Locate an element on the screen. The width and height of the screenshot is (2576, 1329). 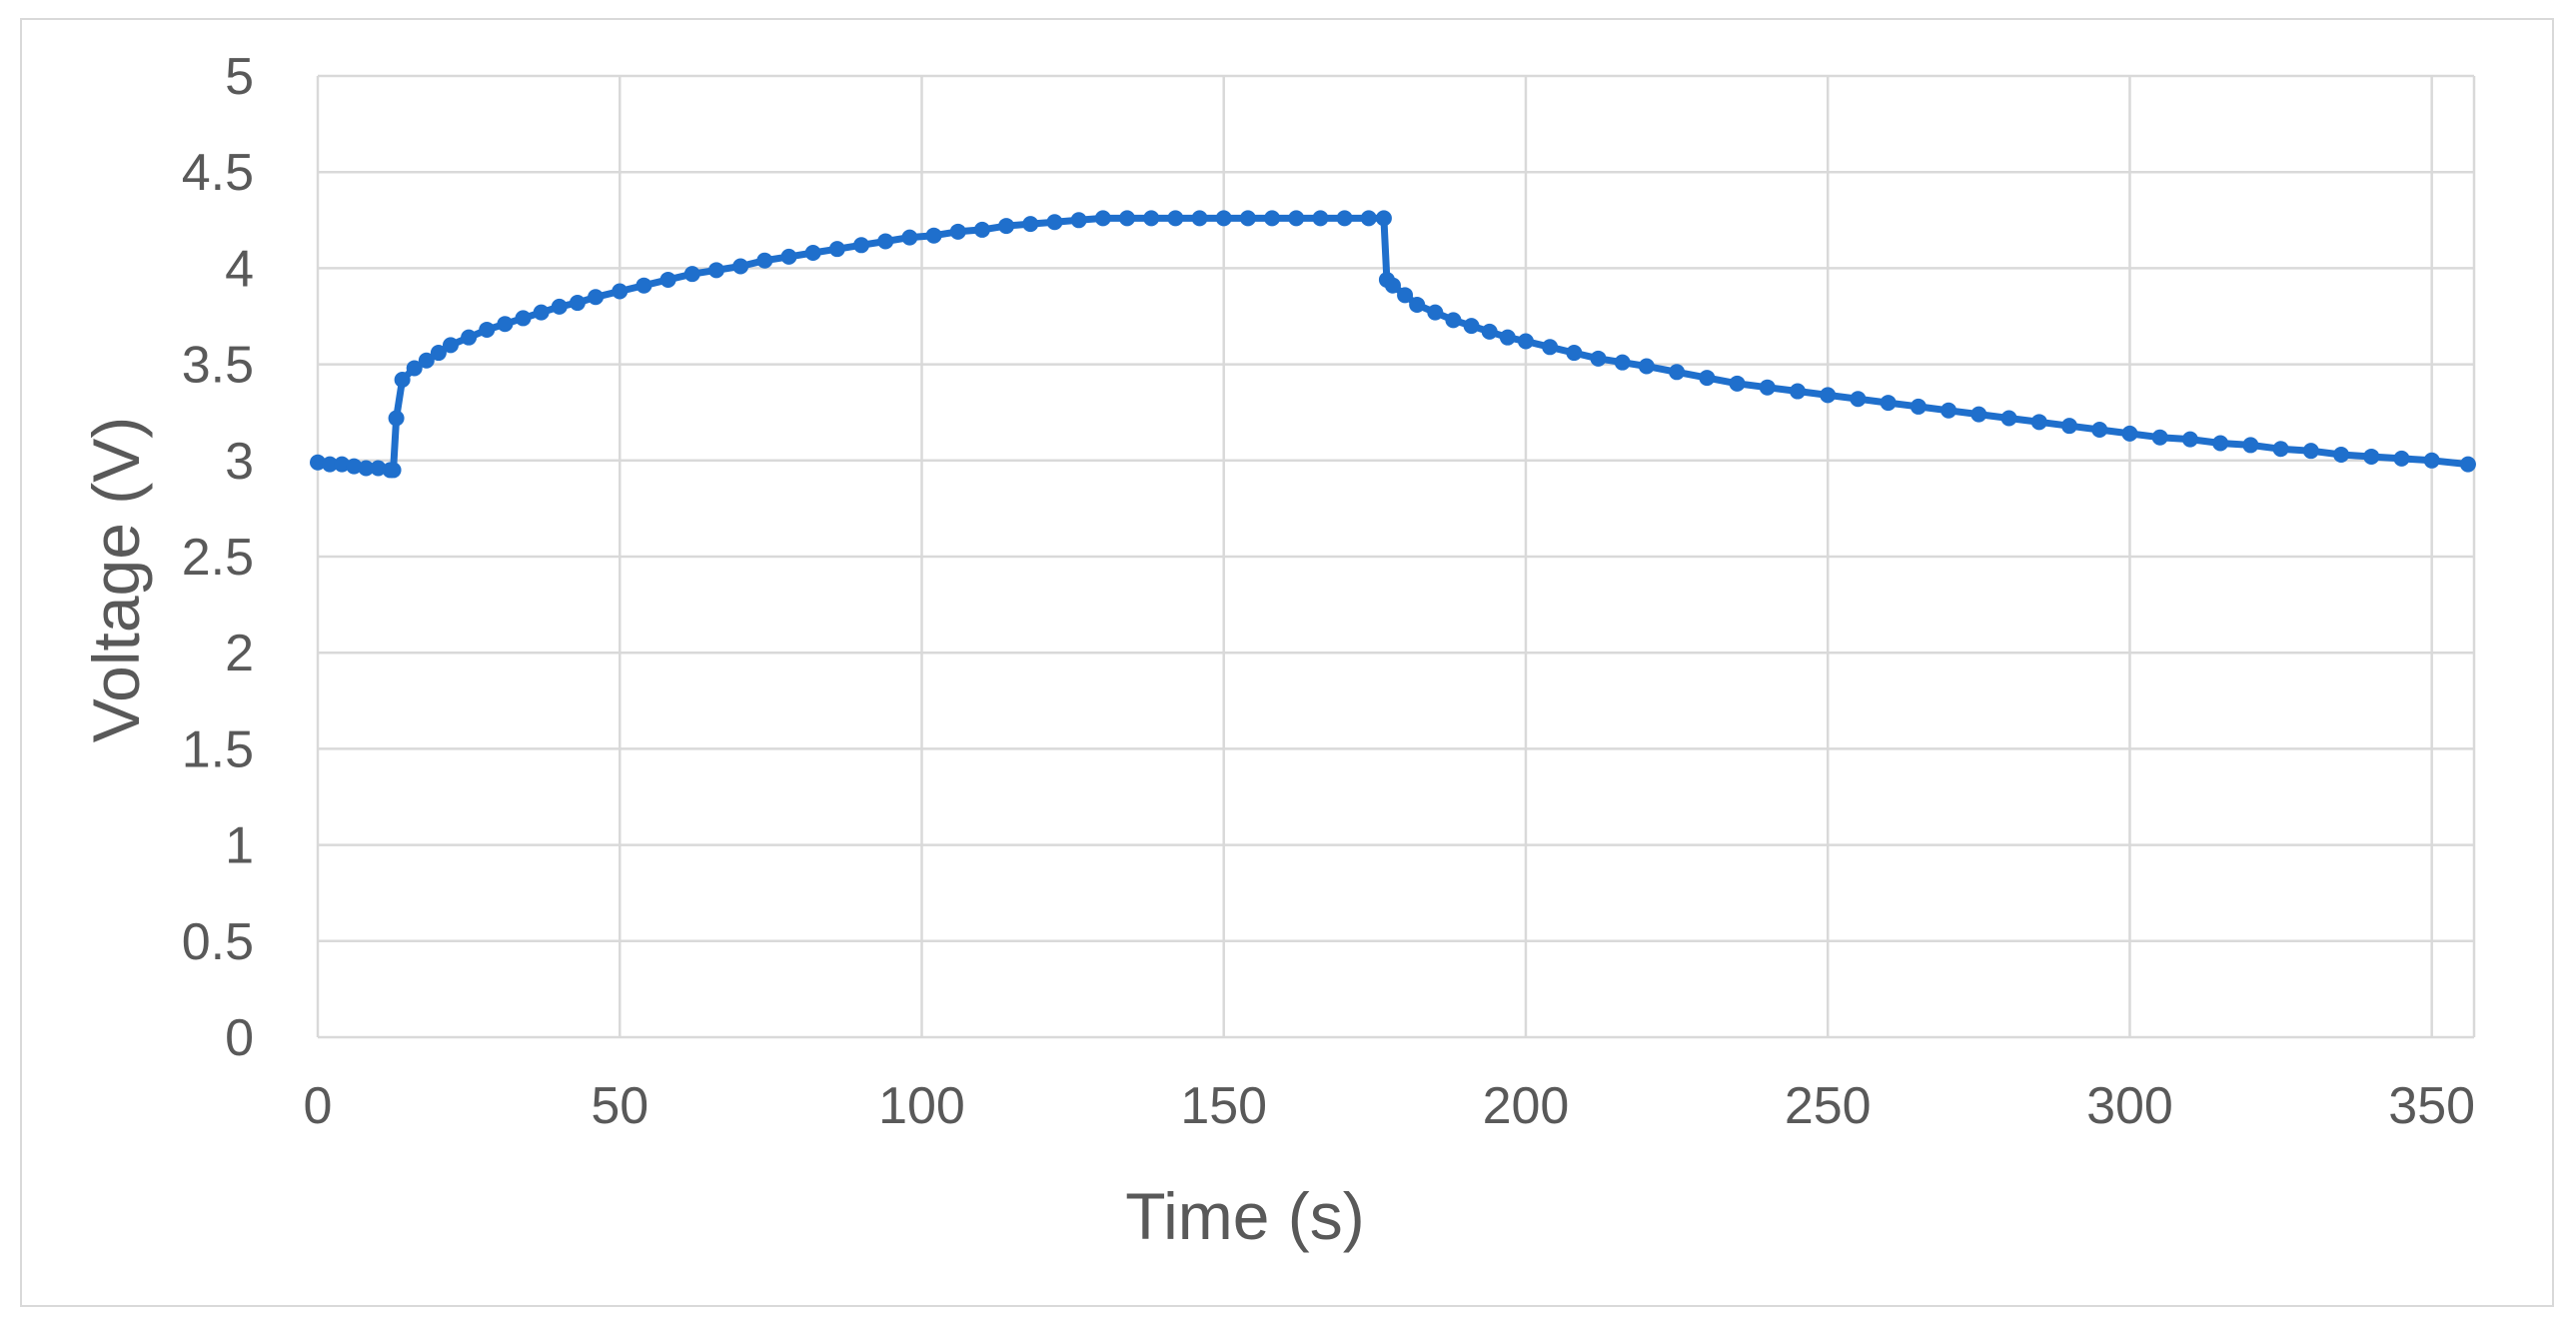
y-tick-label: 0 is located at coordinates (239, 1038).